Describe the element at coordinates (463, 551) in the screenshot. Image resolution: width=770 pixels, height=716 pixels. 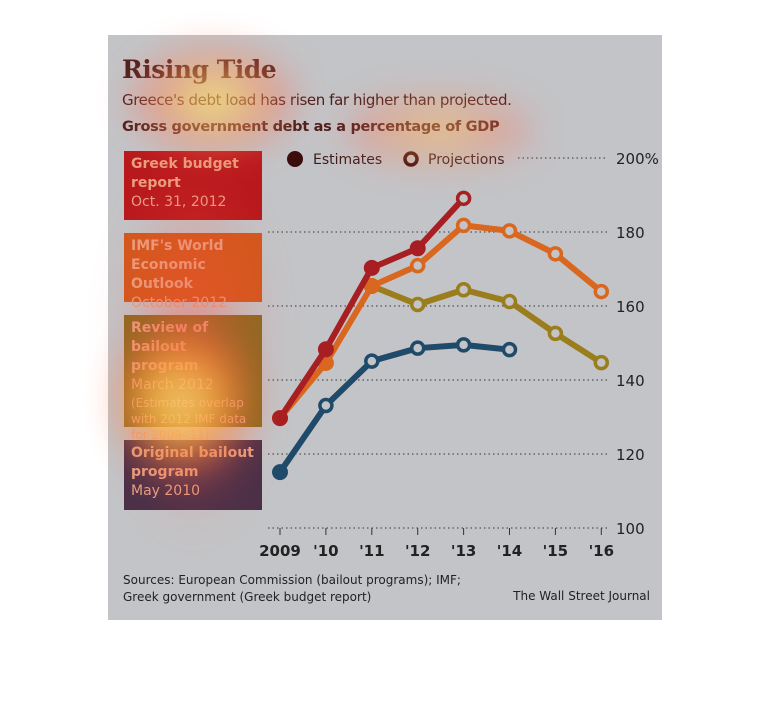
I see `x-tick-label: '13` at that location.